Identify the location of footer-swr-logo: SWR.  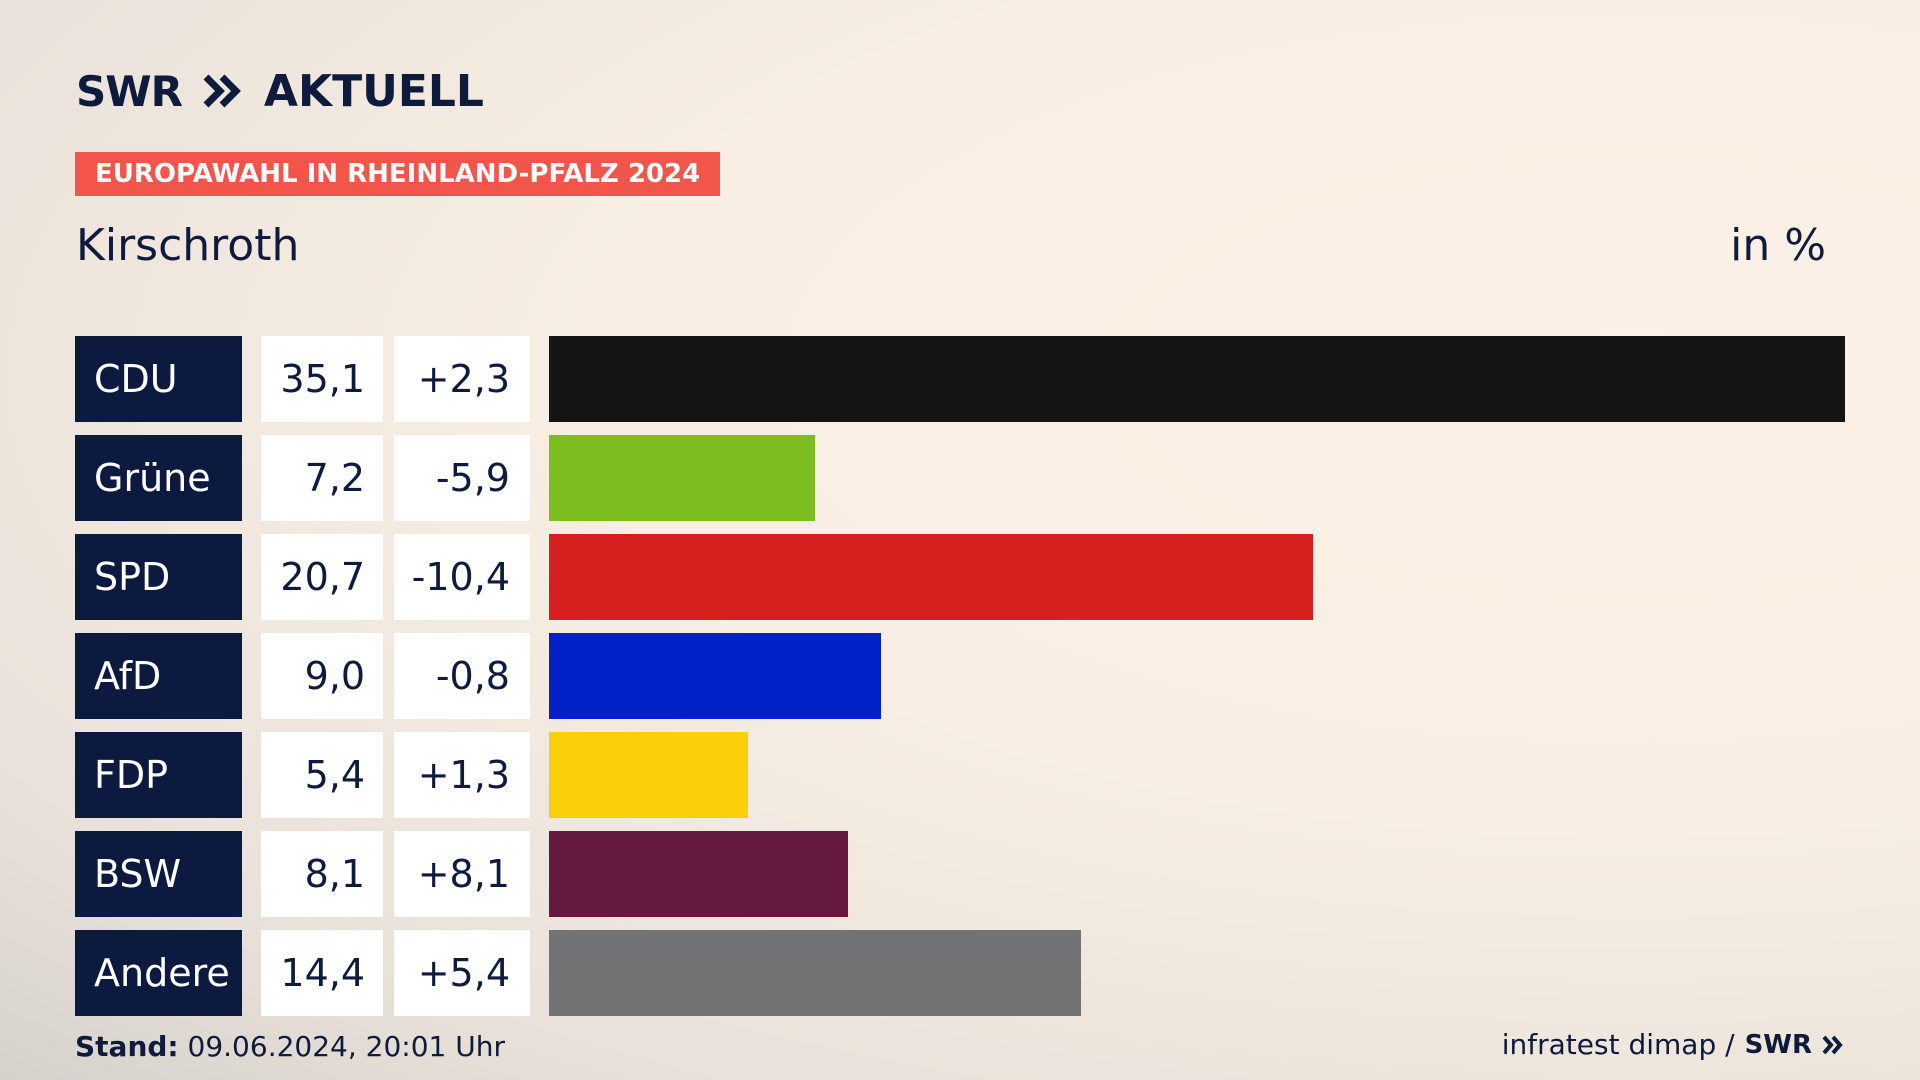
(1778, 1044).